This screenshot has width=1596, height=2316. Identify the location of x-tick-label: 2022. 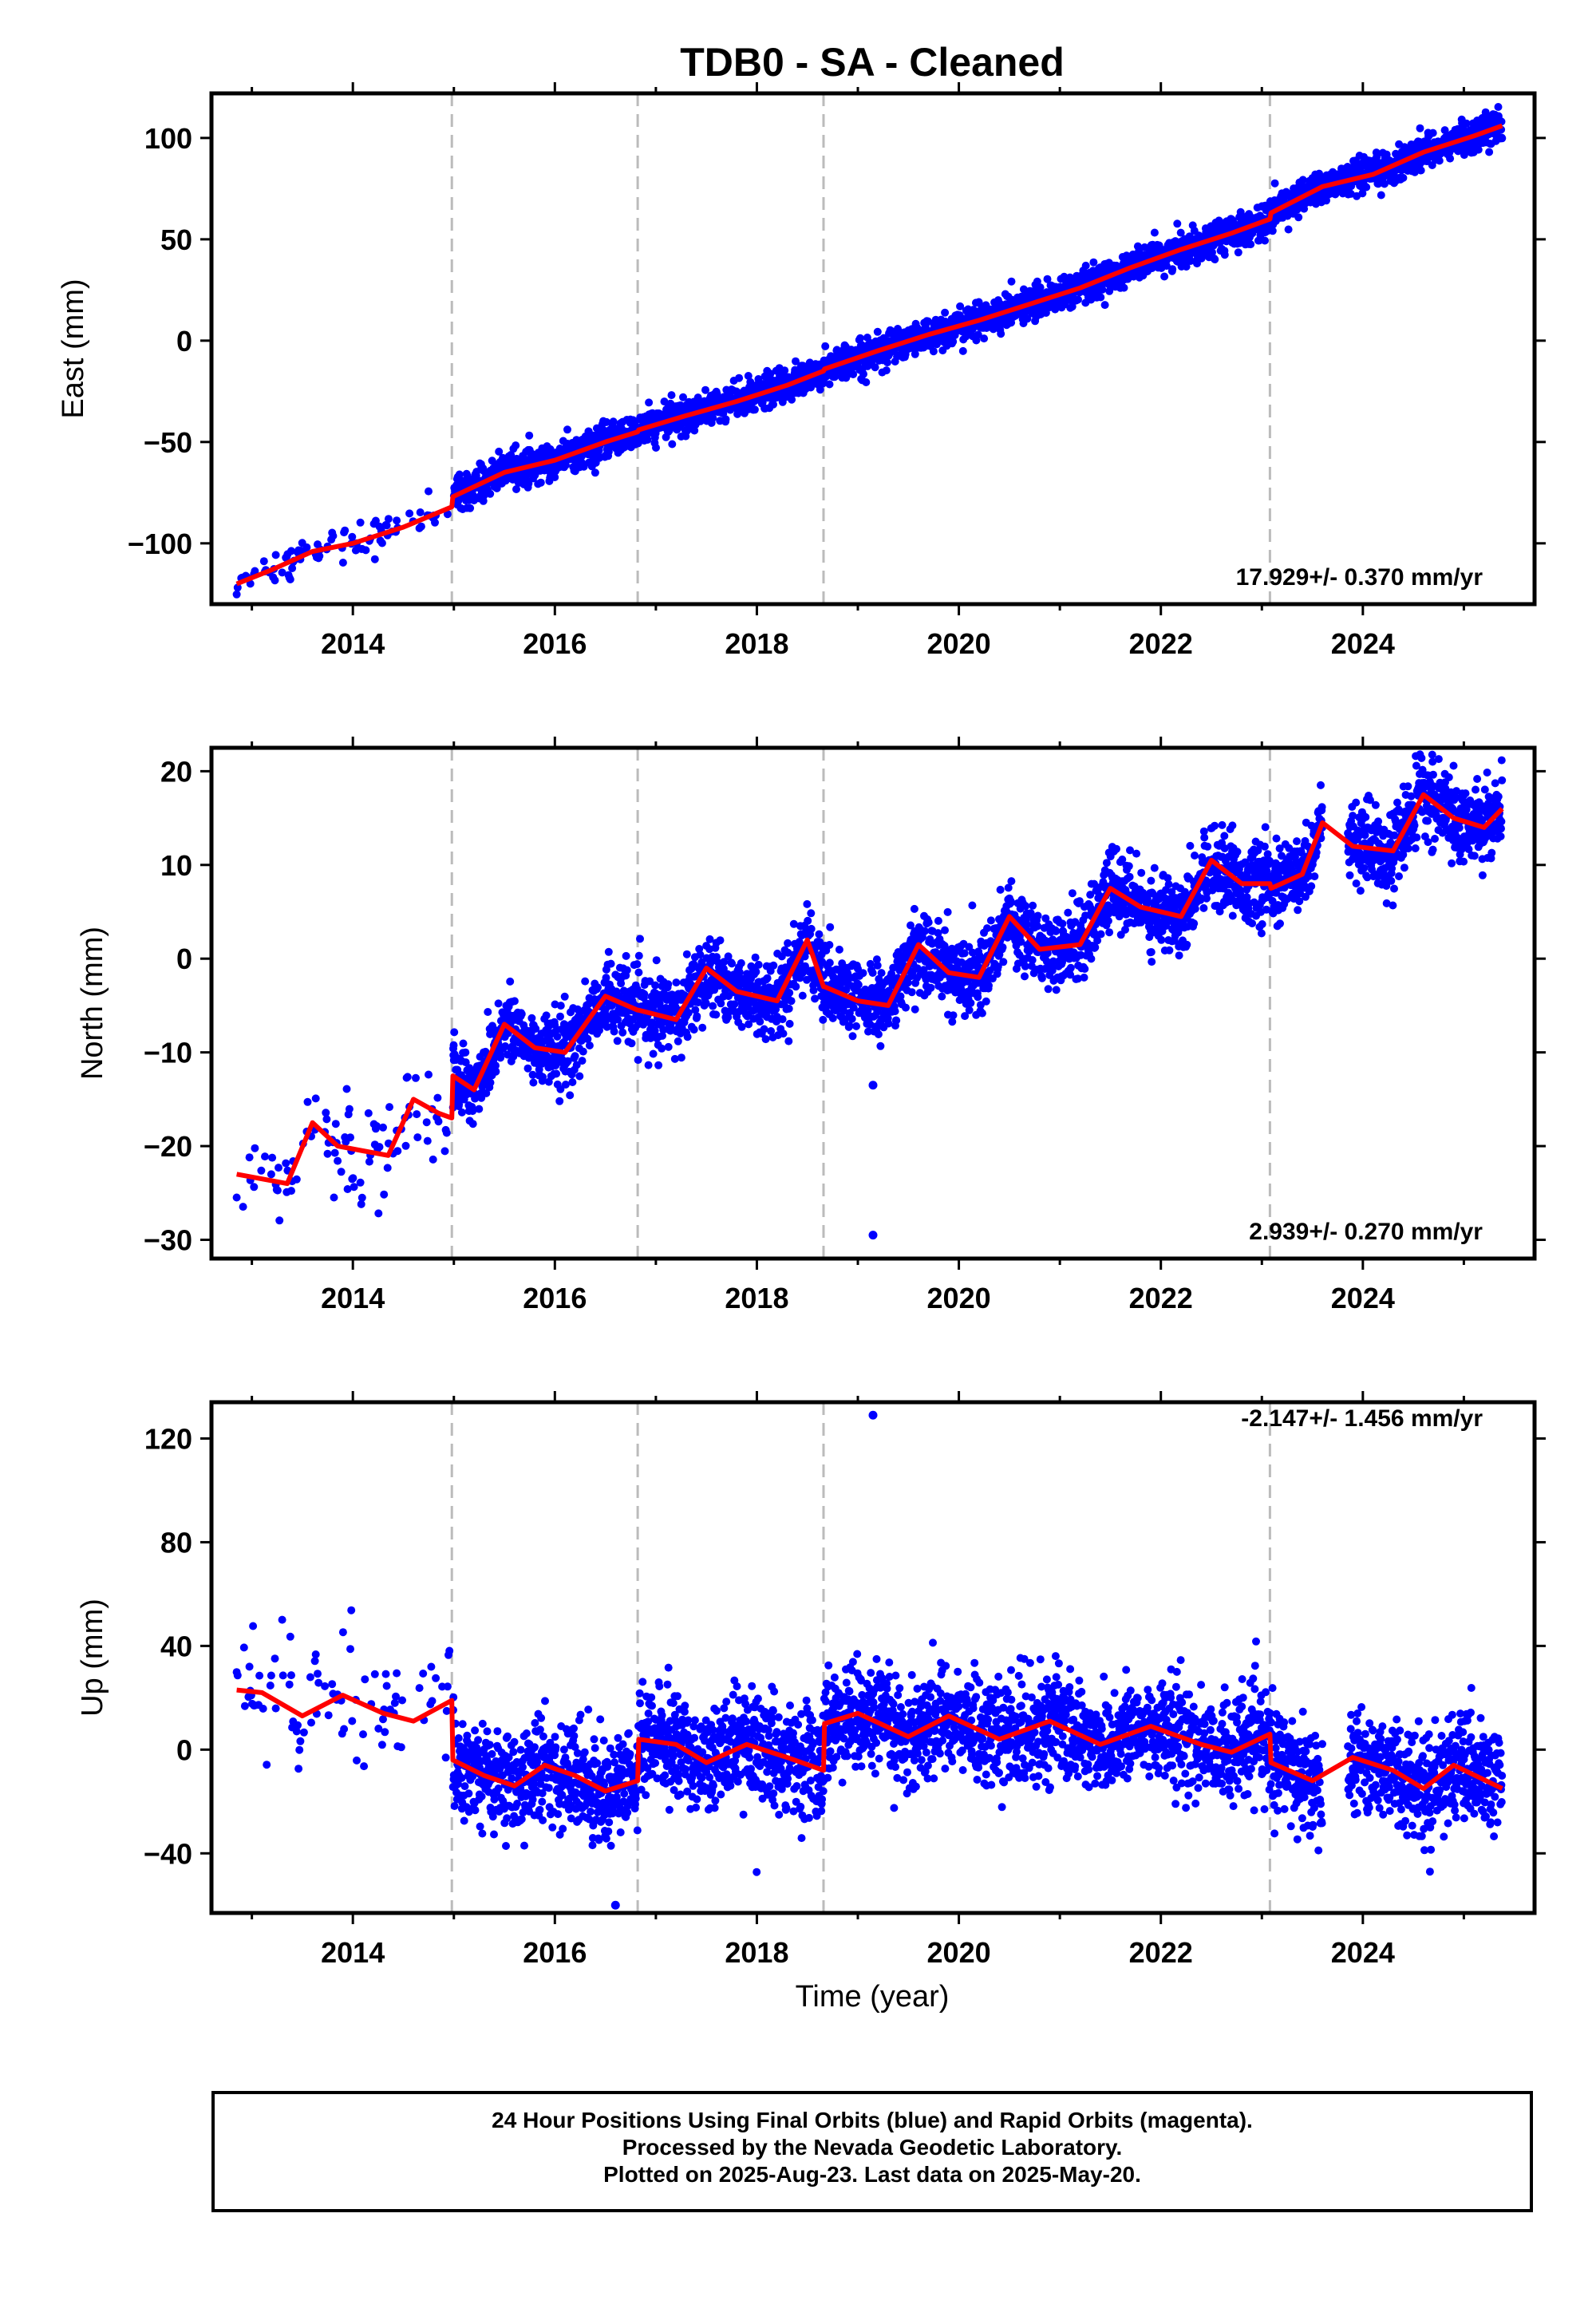
(1161, 643).